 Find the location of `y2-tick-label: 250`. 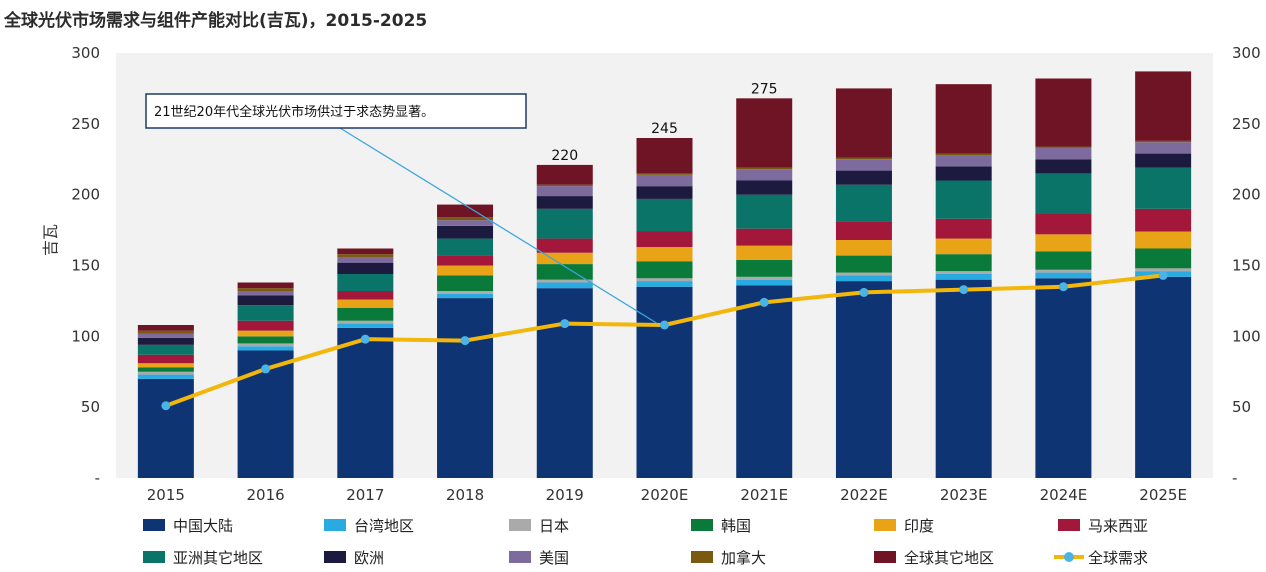

y2-tick-label: 250 is located at coordinates (1246, 124).